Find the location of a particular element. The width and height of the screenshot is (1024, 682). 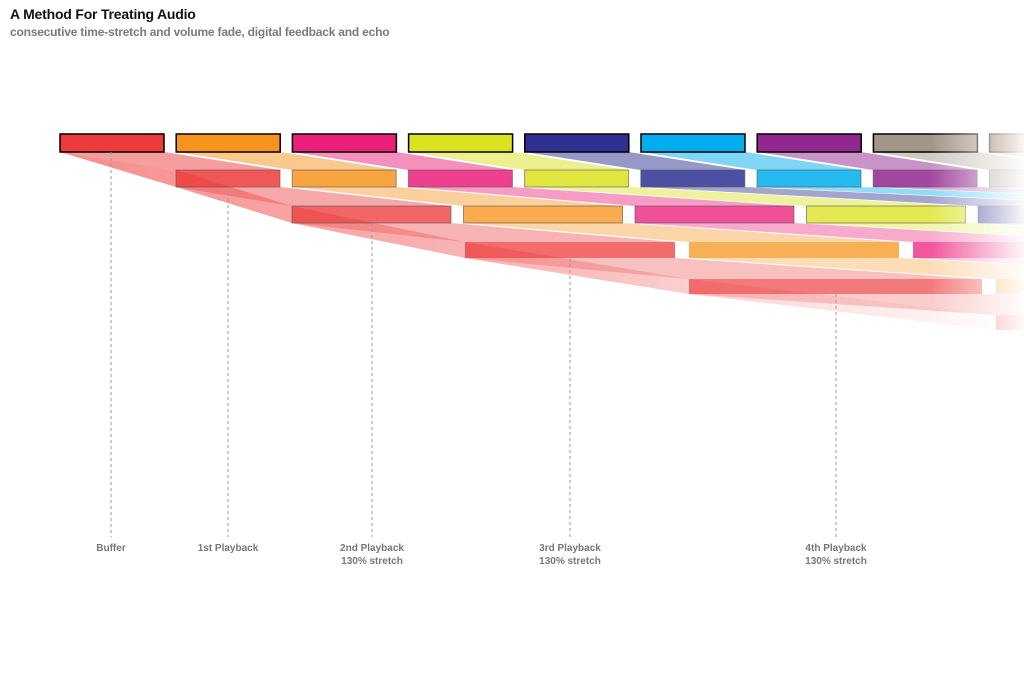

diagram-title: A Method For Treating Audio is located at coordinates (103, 14).